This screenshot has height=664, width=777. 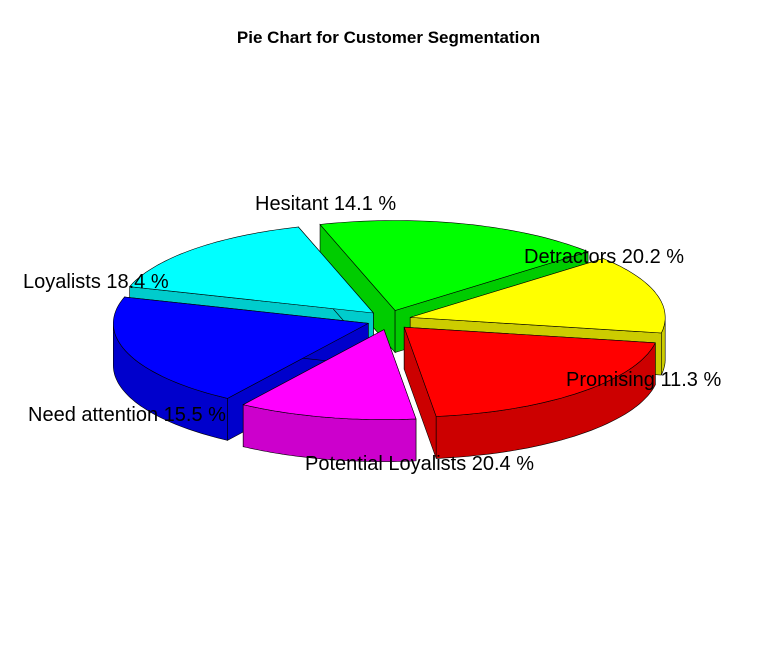 What do you see at coordinates (538, 296) in the screenshot?
I see `slice-hesitant` at bounding box center [538, 296].